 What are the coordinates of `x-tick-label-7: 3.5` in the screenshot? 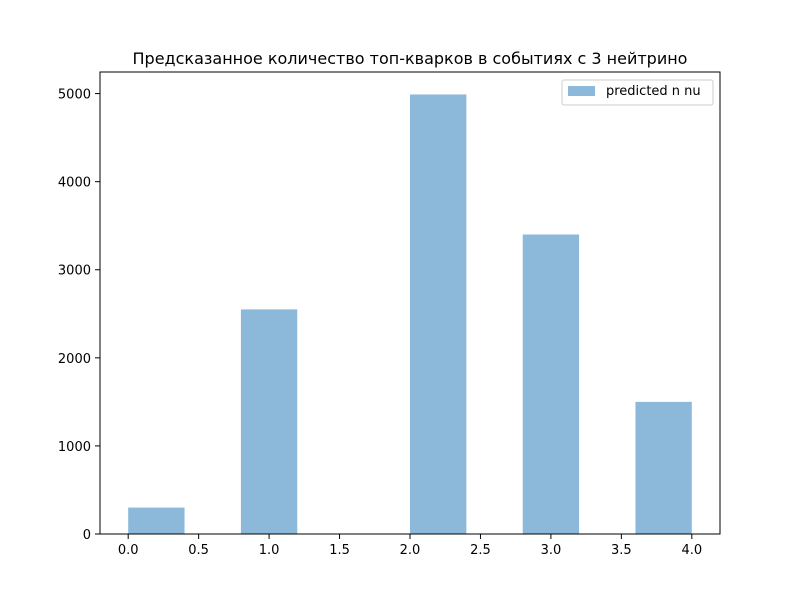 It's located at (621, 550).